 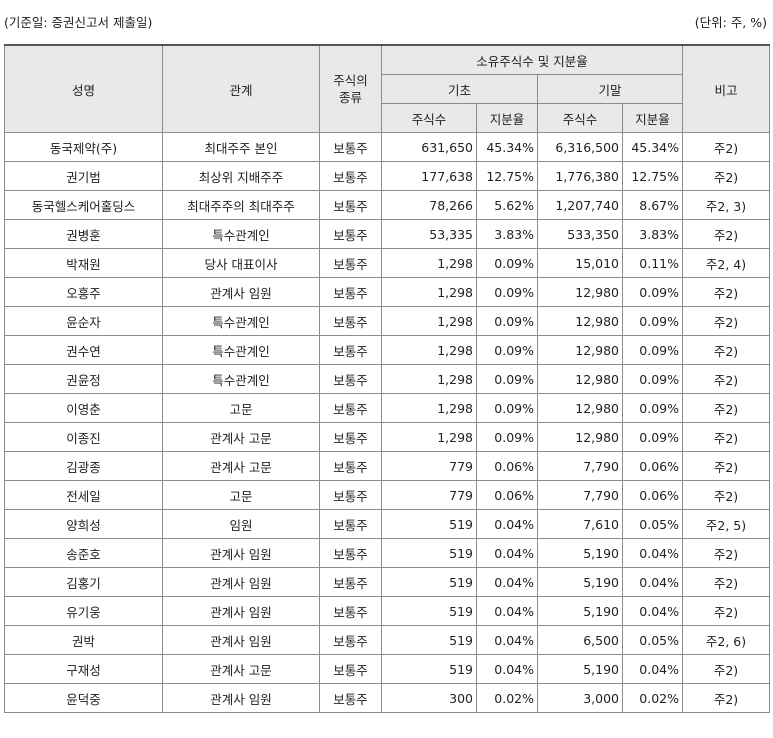 I want to click on cell-relation: 임원, so click(x=241, y=524).